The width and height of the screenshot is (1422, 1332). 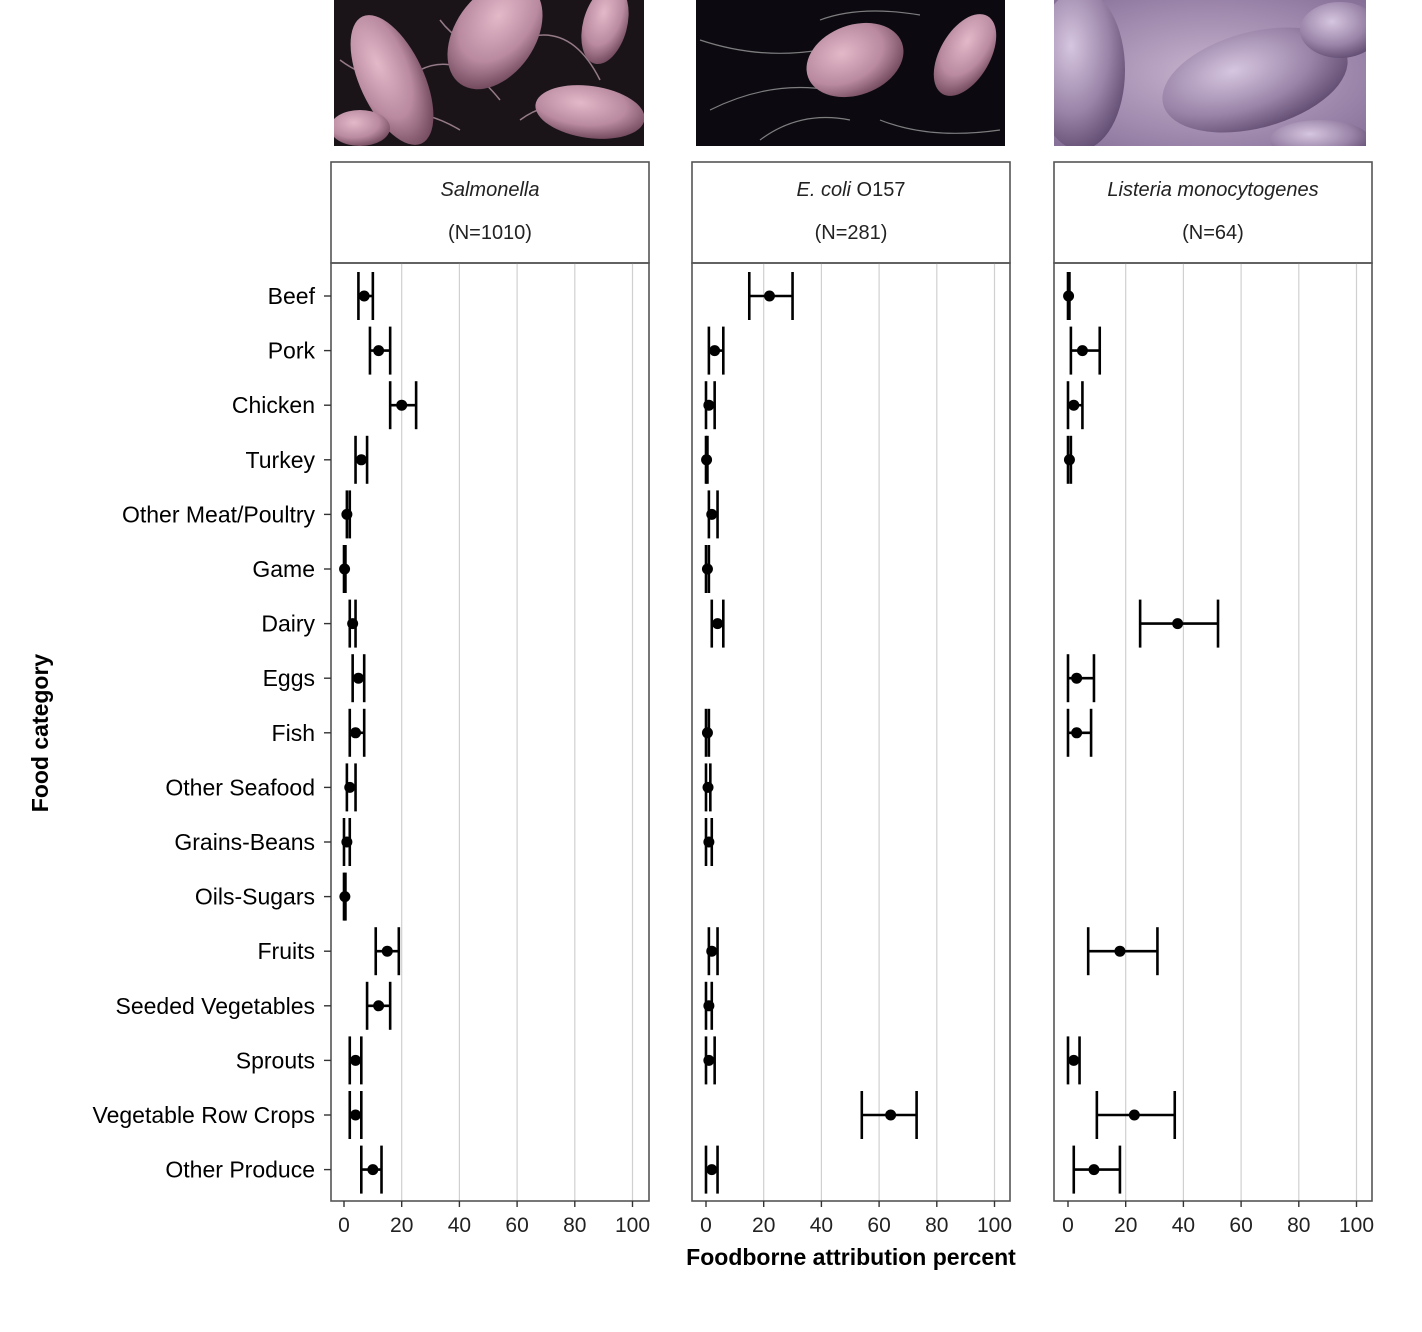 What do you see at coordinates (292, 296) in the screenshot?
I see `y-tick-label: Beef` at bounding box center [292, 296].